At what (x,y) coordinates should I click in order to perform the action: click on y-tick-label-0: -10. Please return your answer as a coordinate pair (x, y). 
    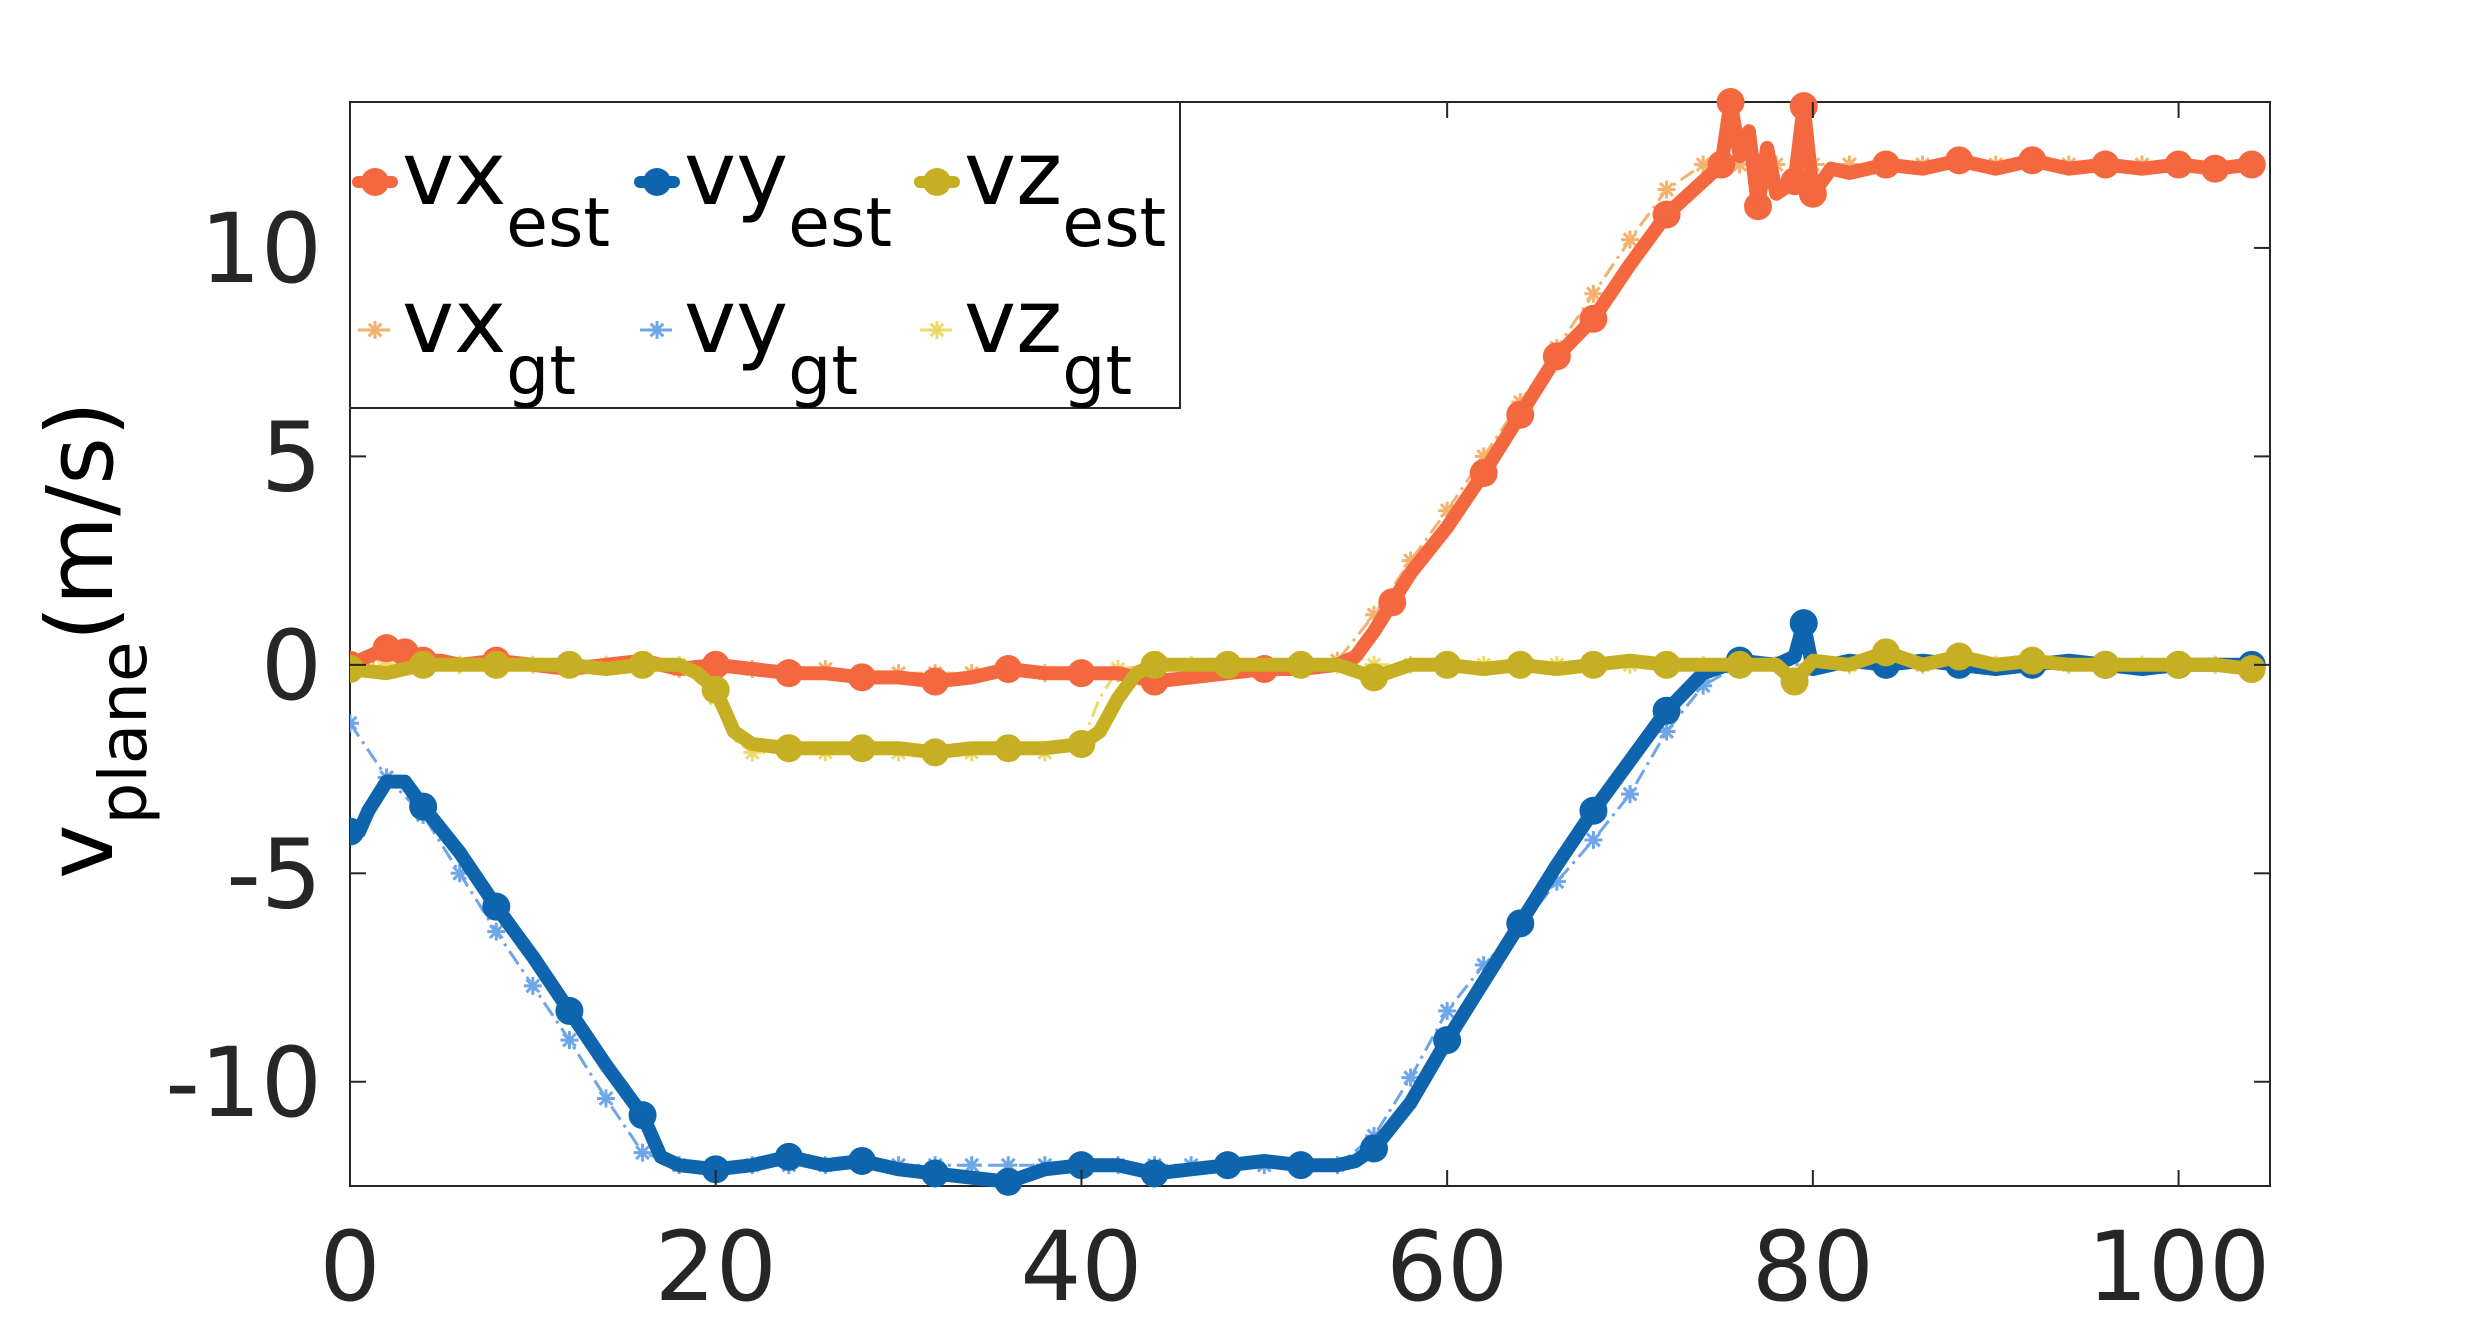
    Looking at the image, I should click on (243, 1083).